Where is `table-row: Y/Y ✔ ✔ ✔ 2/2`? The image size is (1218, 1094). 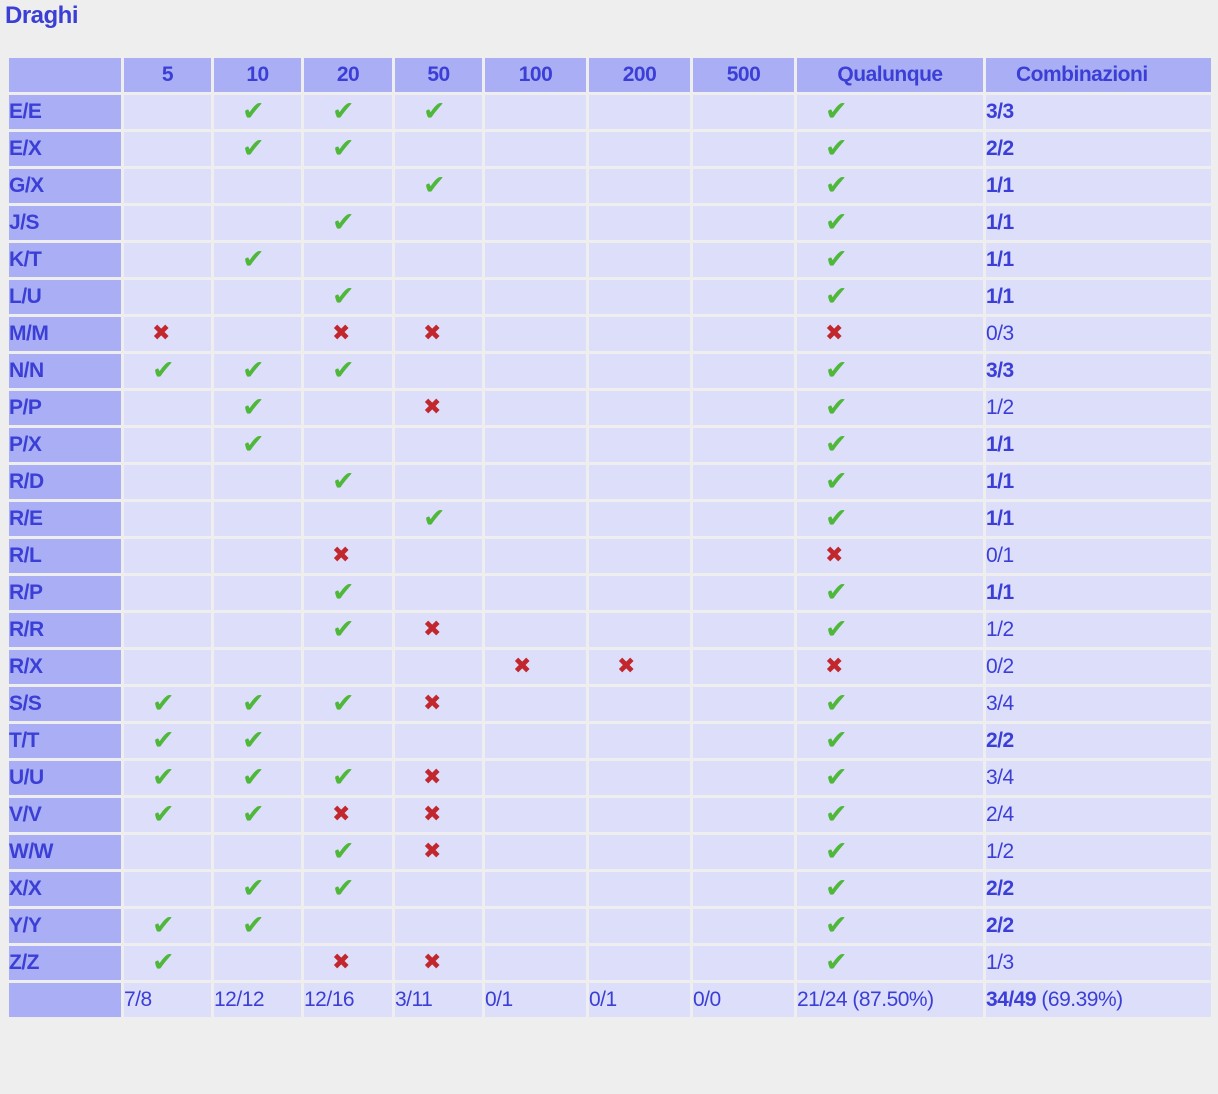
table-row: Y/Y ✔ ✔ ✔ 2/2 is located at coordinates (610, 926).